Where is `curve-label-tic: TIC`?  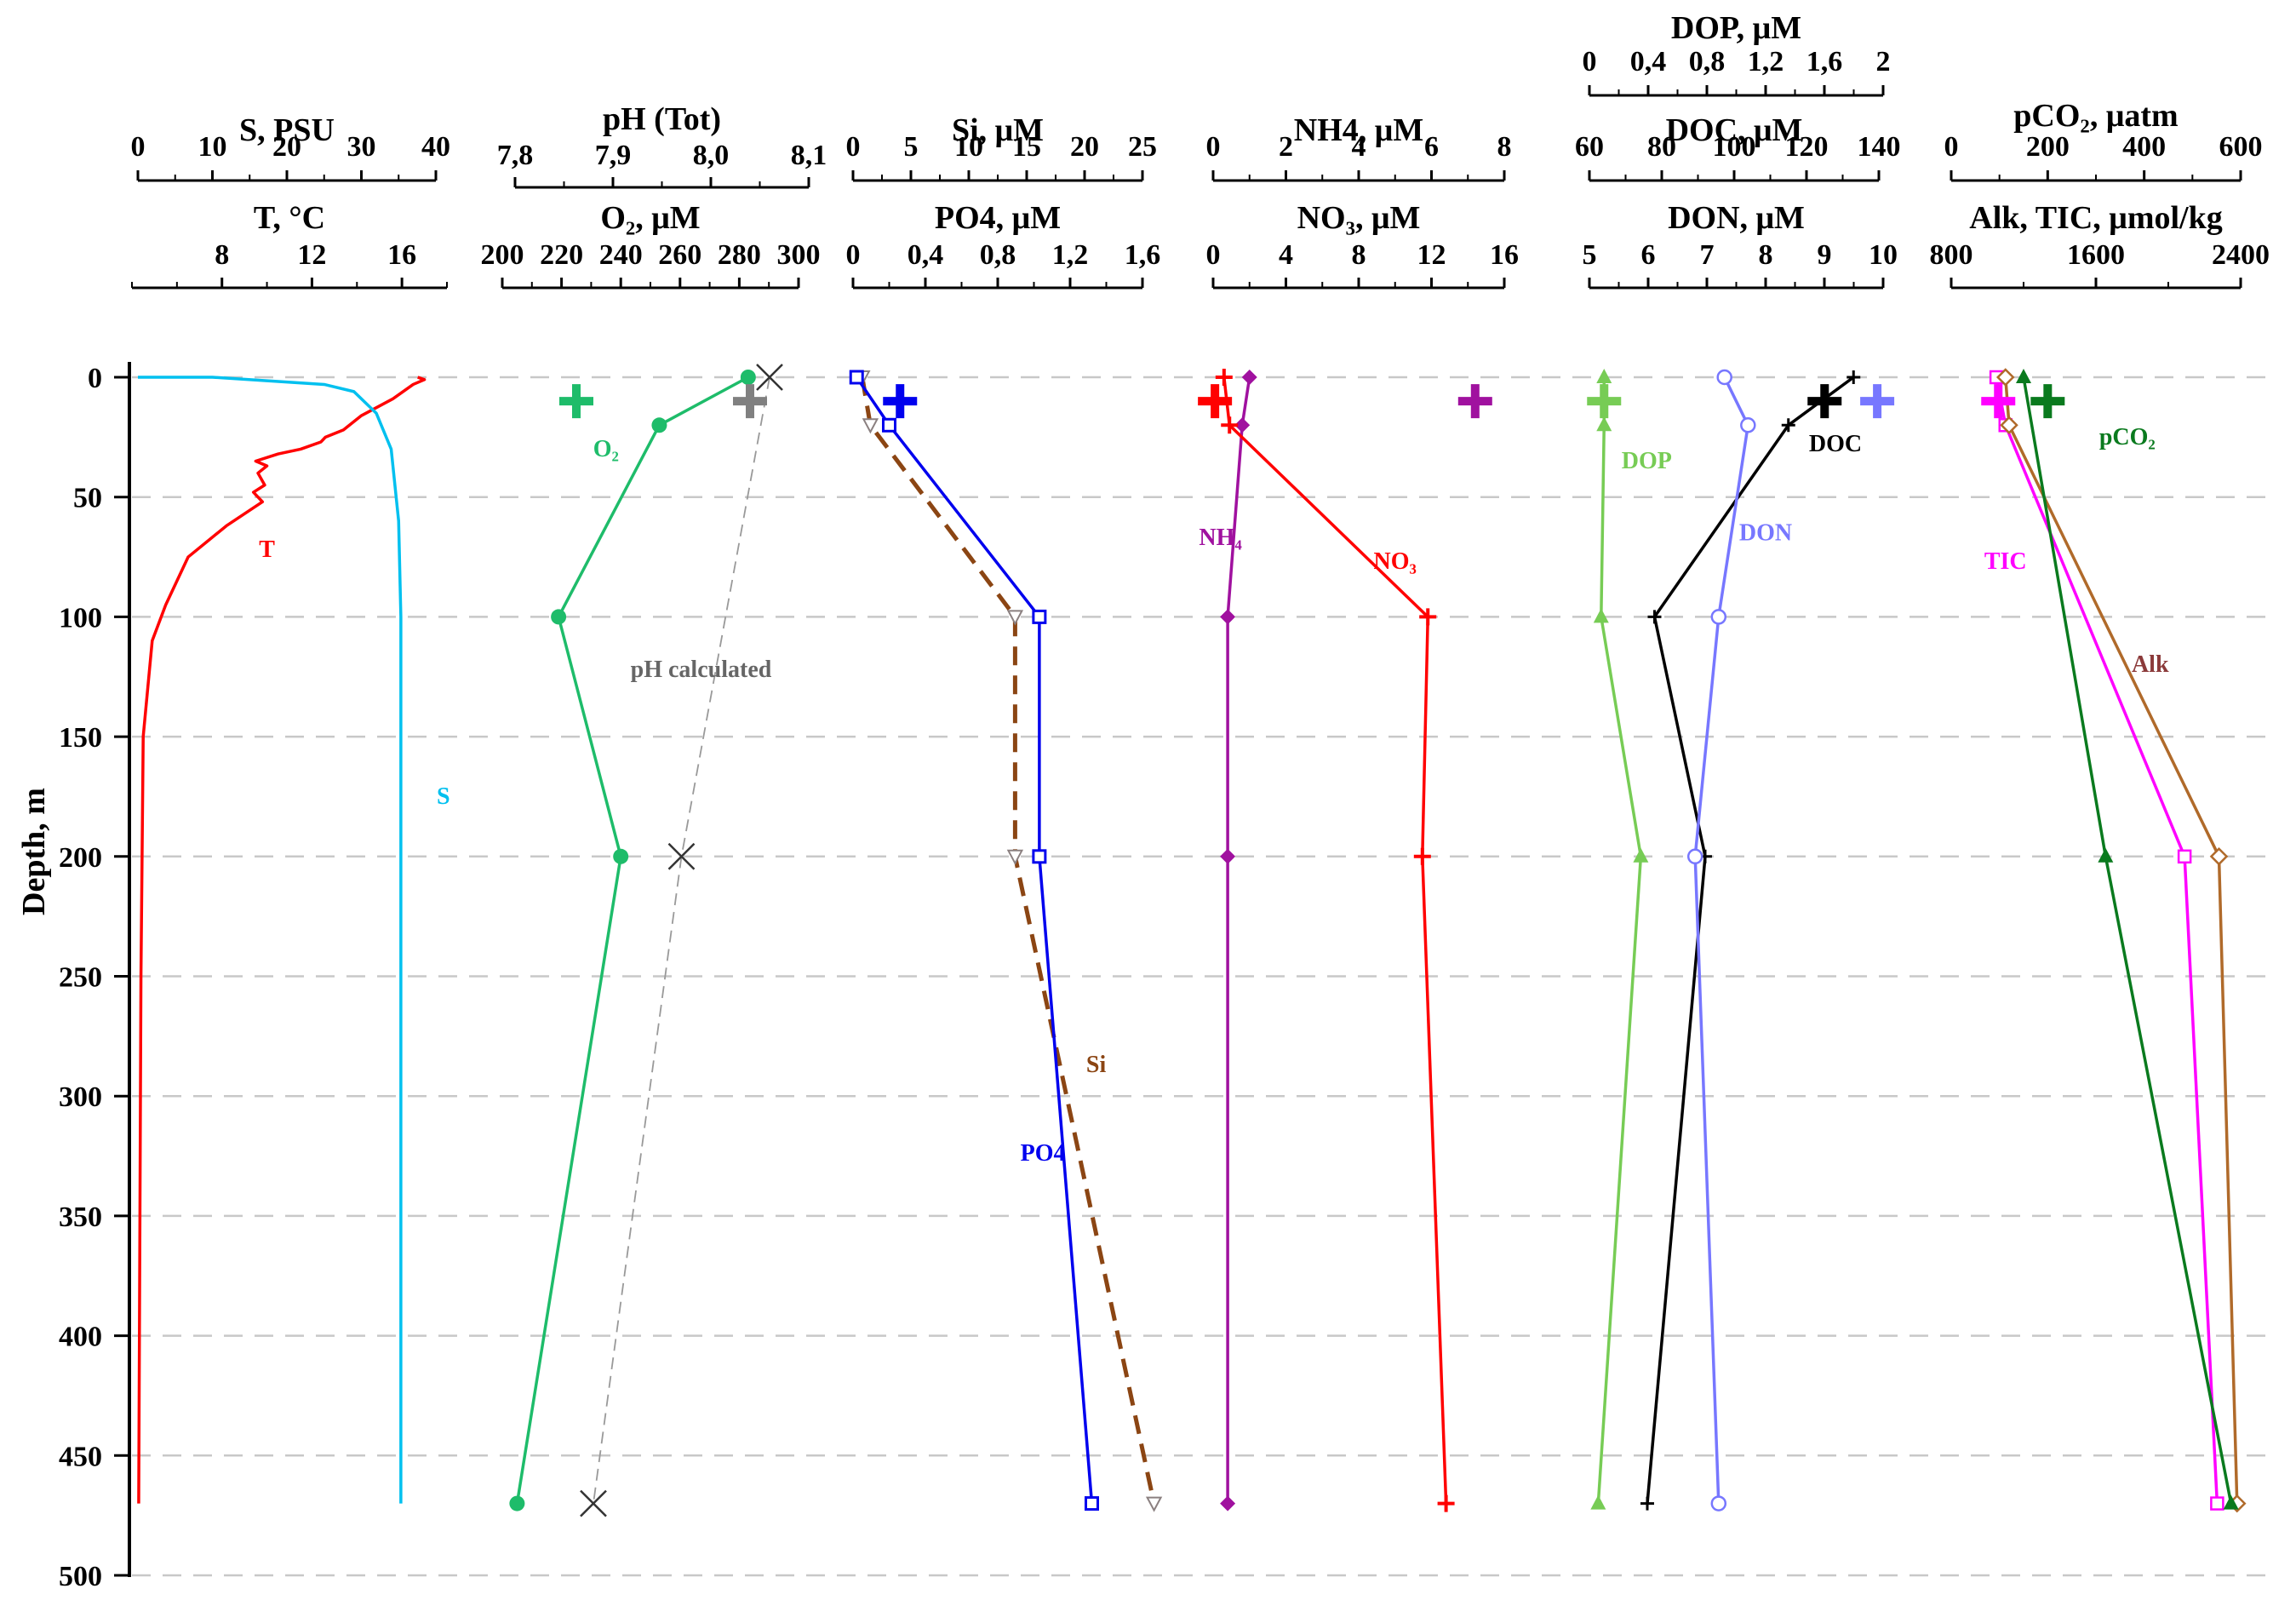 curve-label-tic: TIC is located at coordinates (2005, 561).